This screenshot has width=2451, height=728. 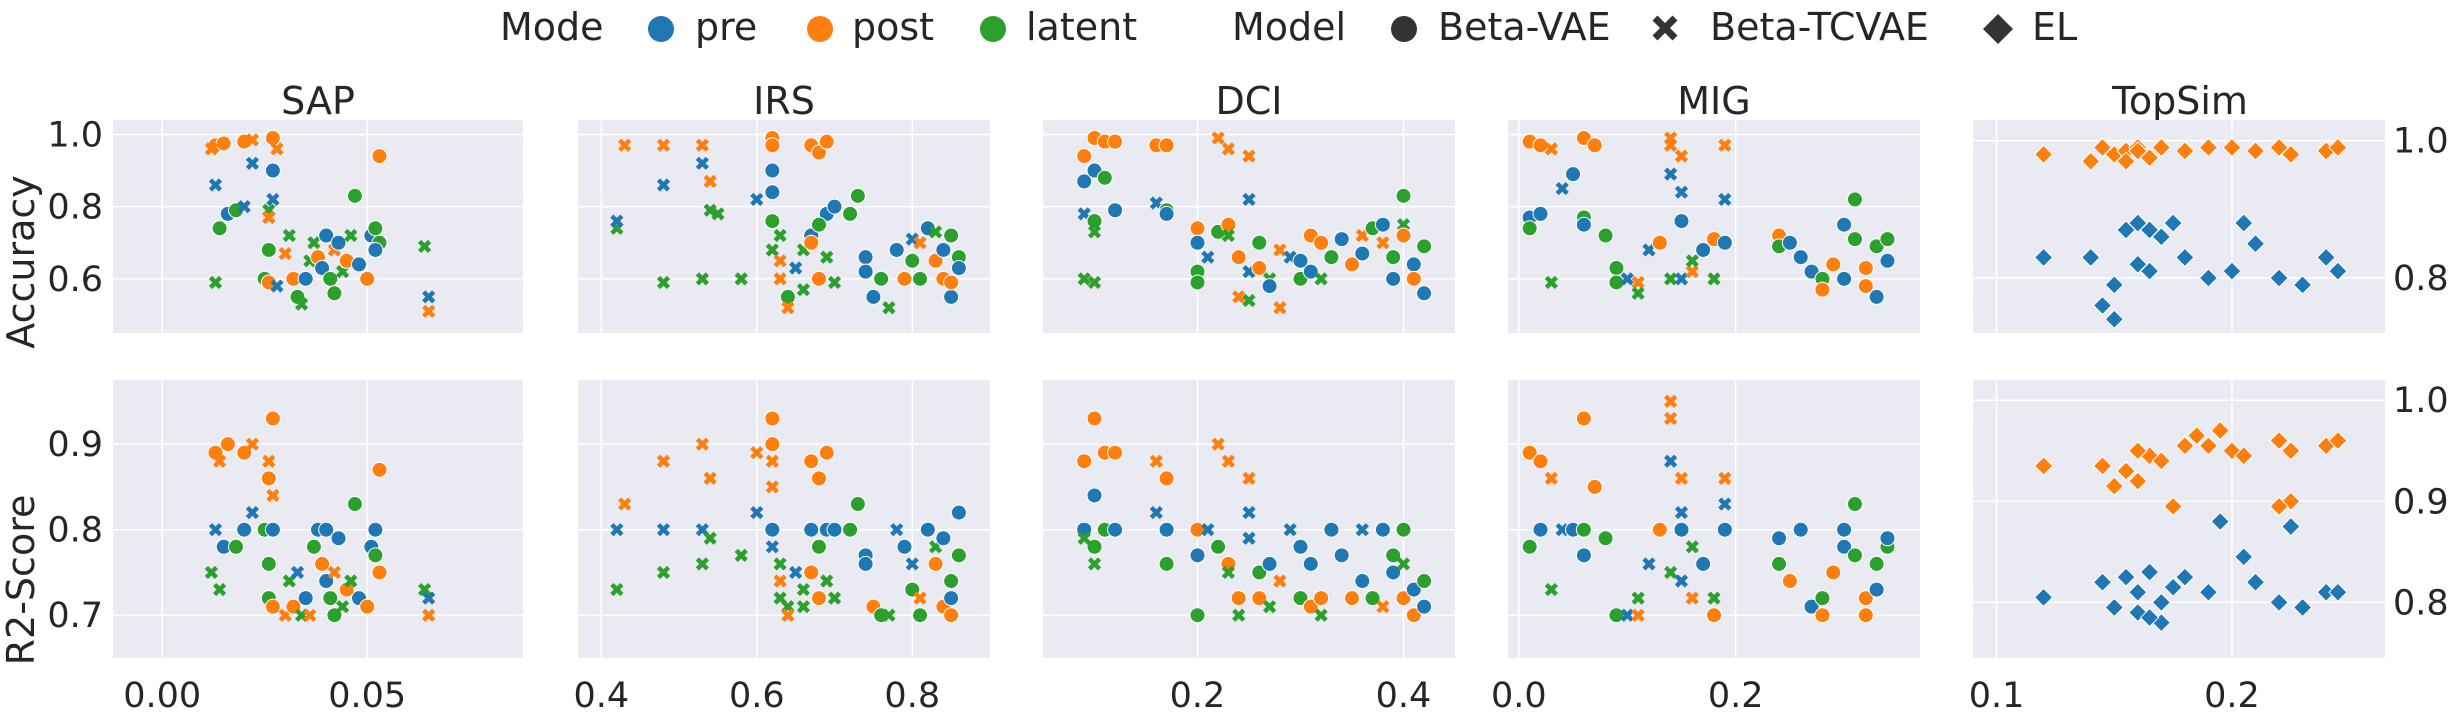 I want to click on y-tick-label: 0.6, so click(x=75, y=280).